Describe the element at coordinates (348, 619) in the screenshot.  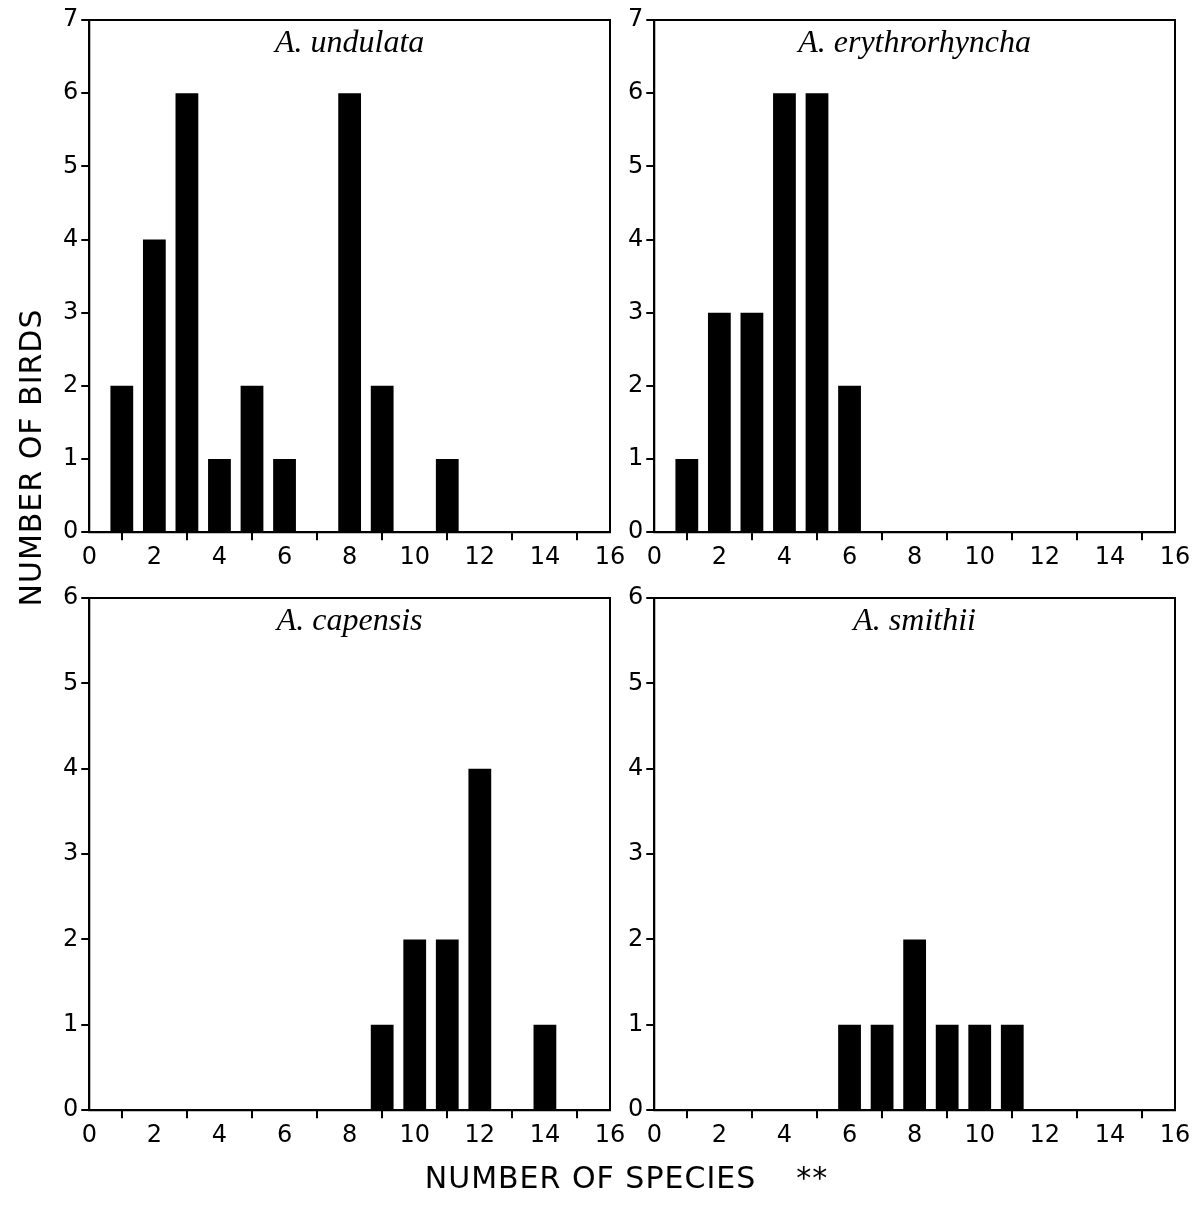
I see `chart-title: A. capensis` at that location.